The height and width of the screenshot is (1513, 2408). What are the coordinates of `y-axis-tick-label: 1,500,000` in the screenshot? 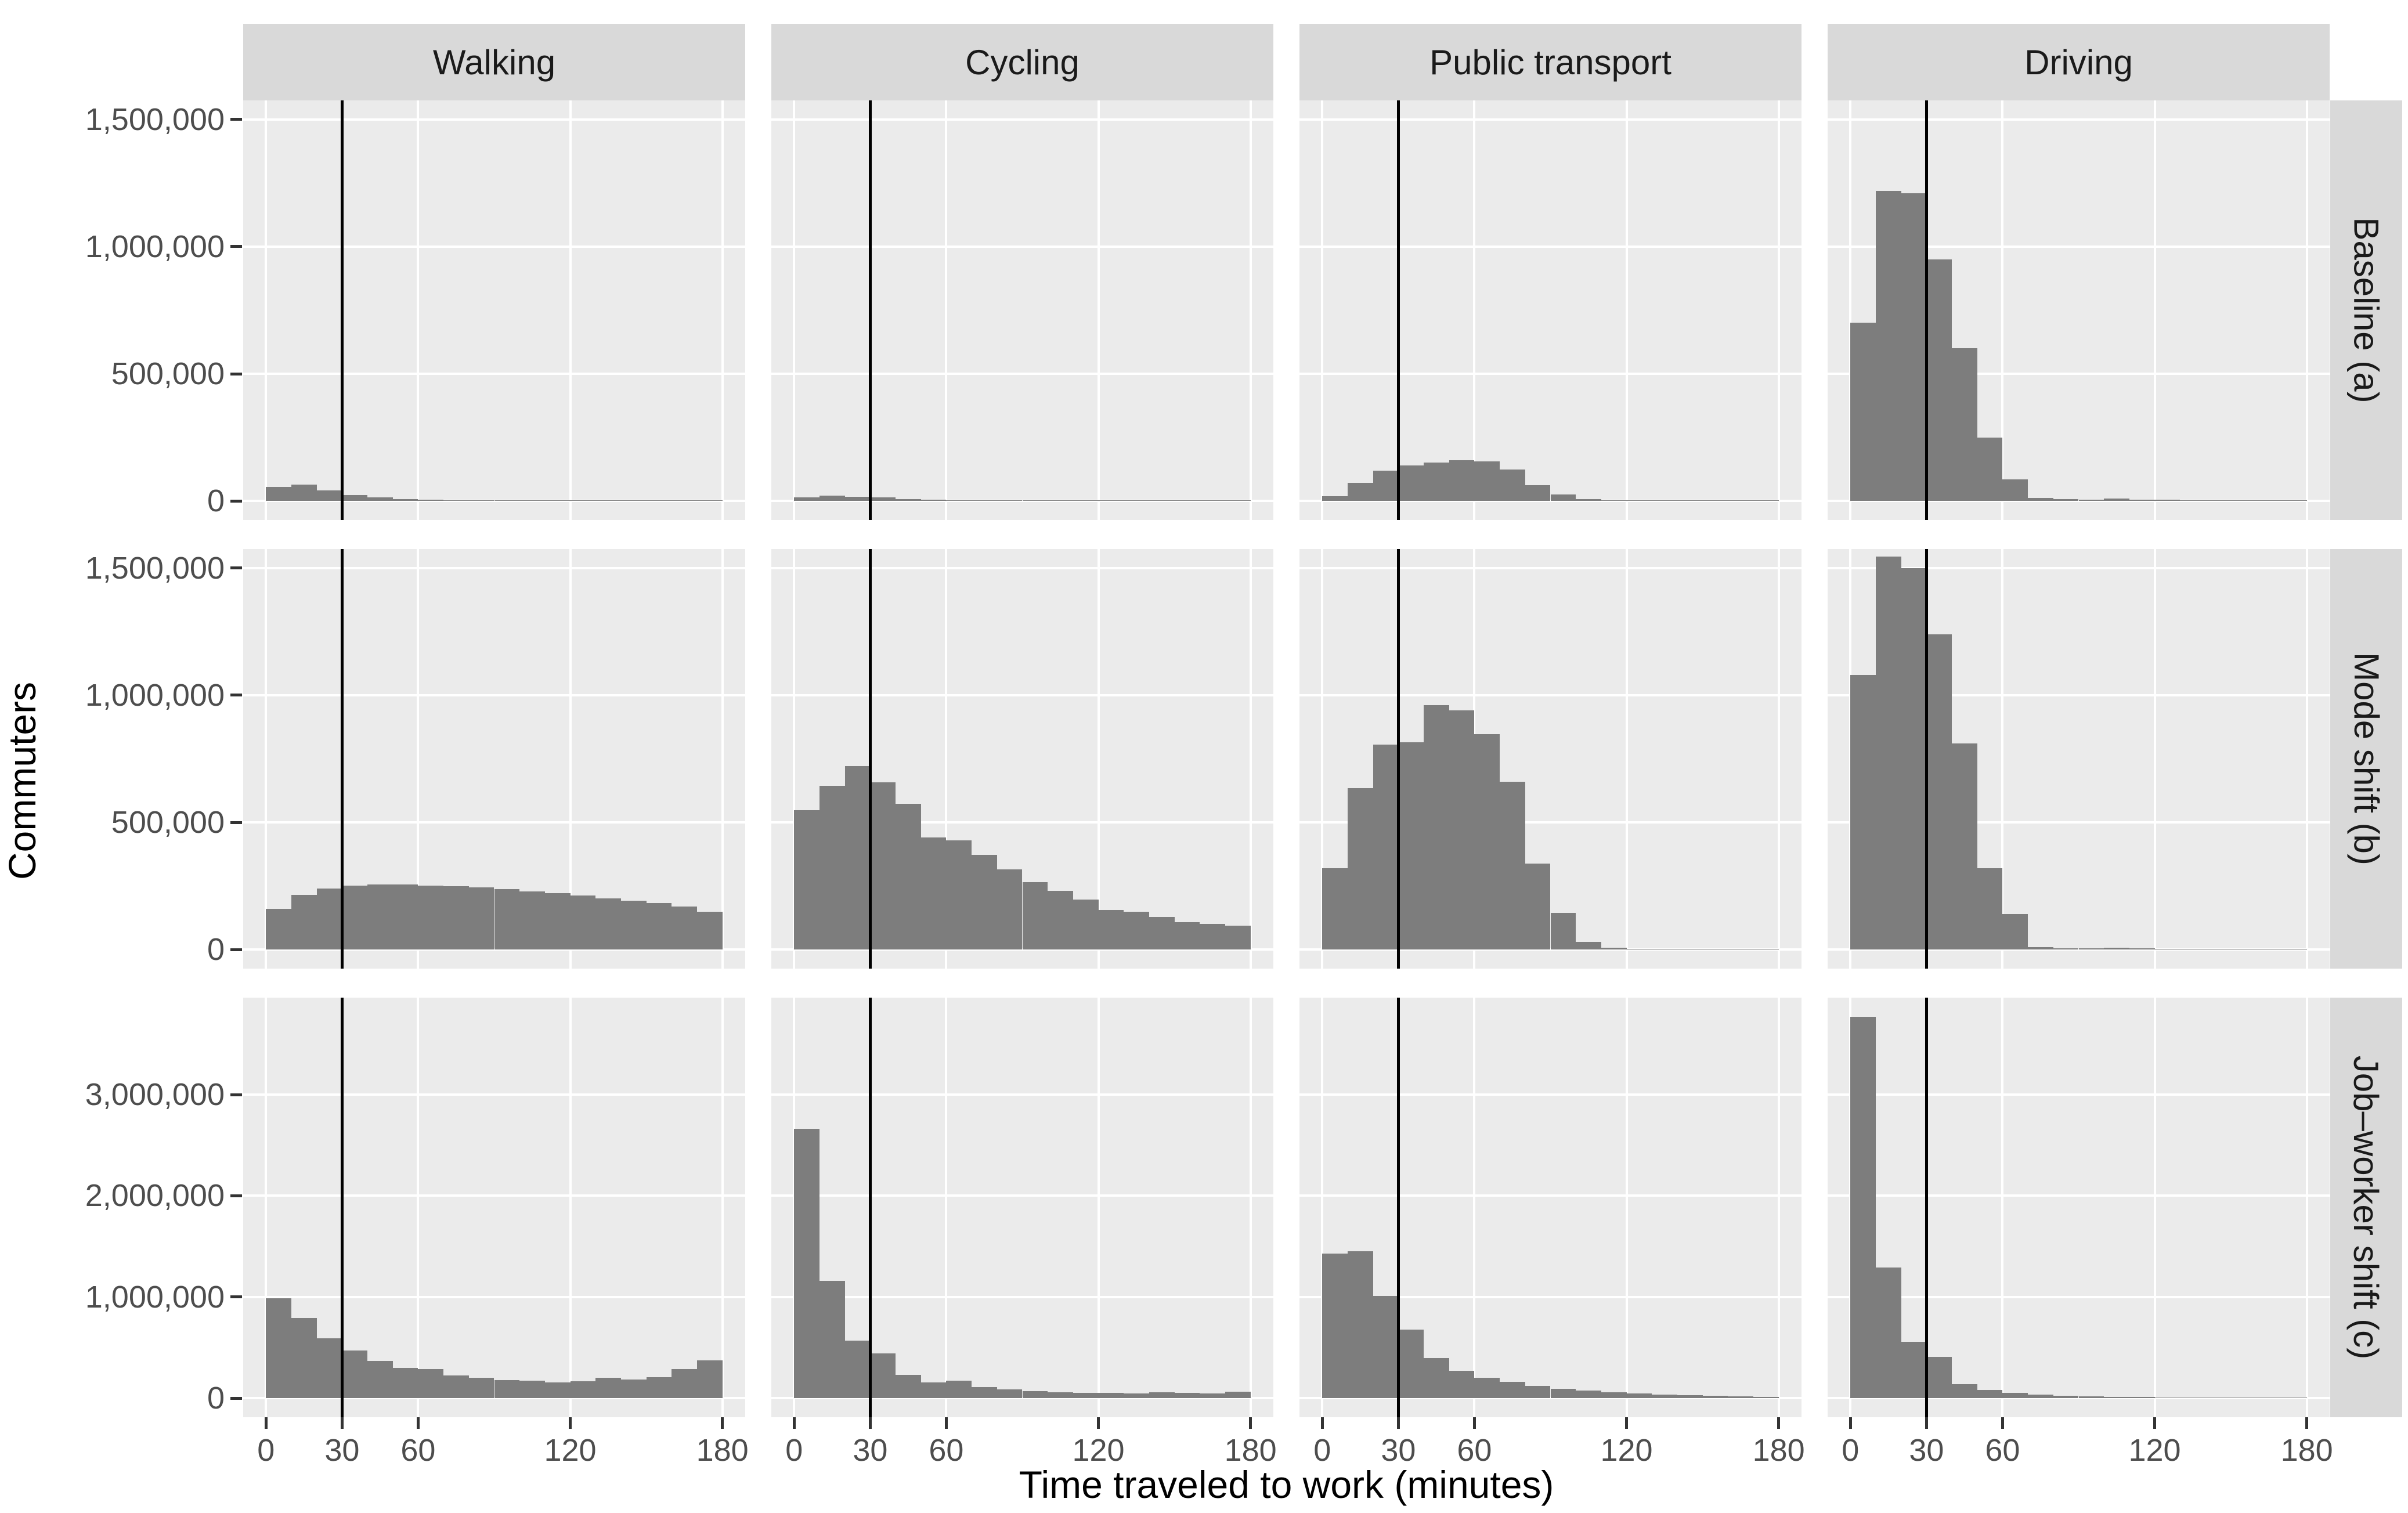 It's located at (155, 568).